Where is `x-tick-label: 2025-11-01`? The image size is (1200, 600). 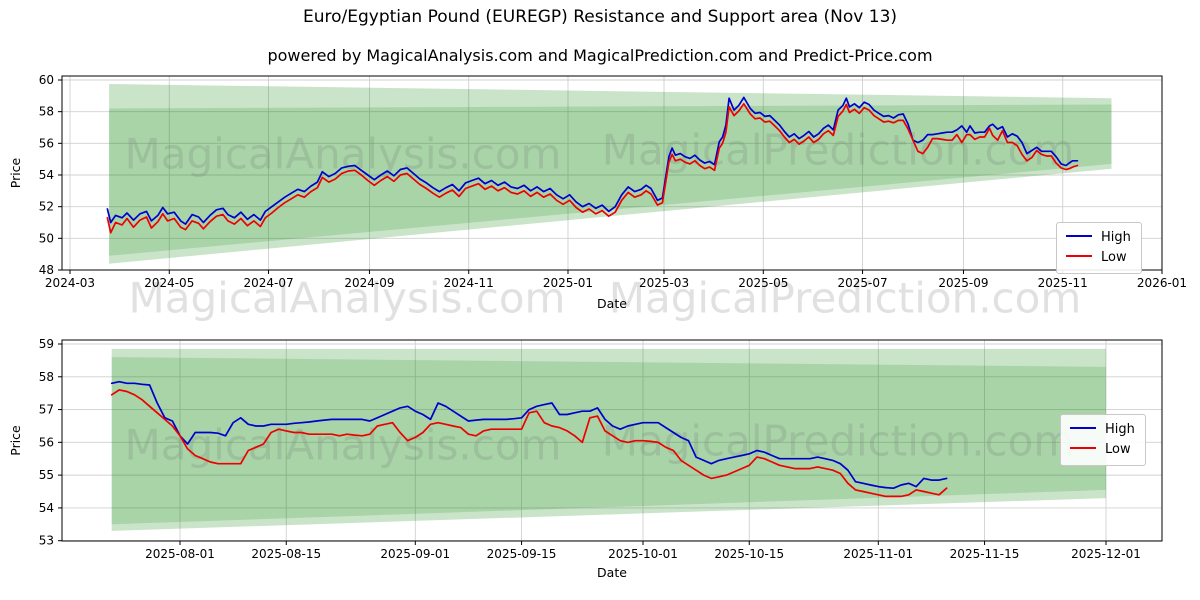
x-tick-label: 2025-11-01 is located at coordinates (878, 554).